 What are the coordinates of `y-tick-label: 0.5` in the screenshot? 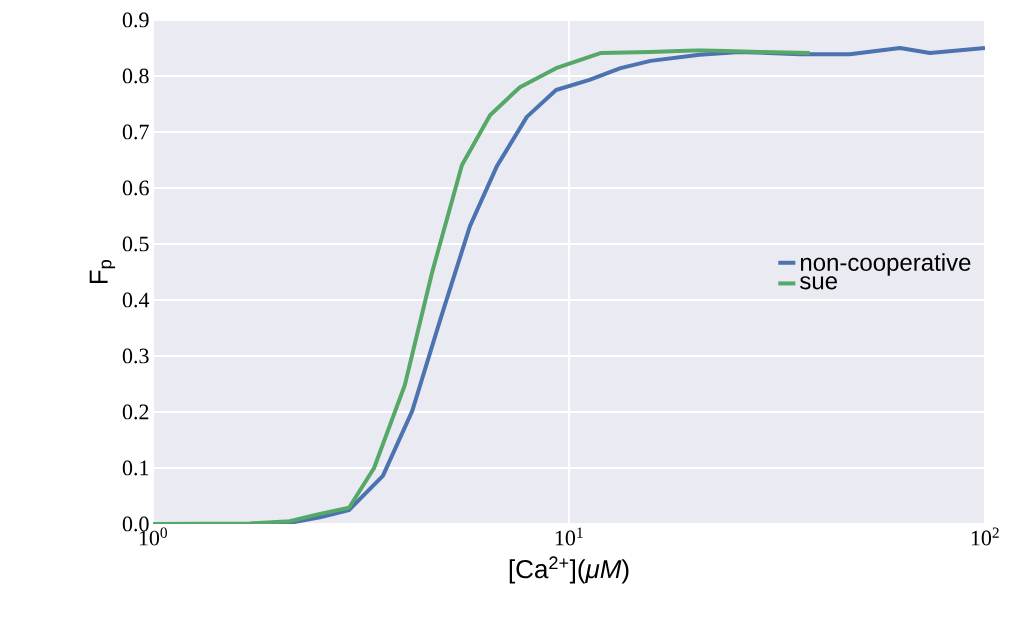 It's located at (135, 244).